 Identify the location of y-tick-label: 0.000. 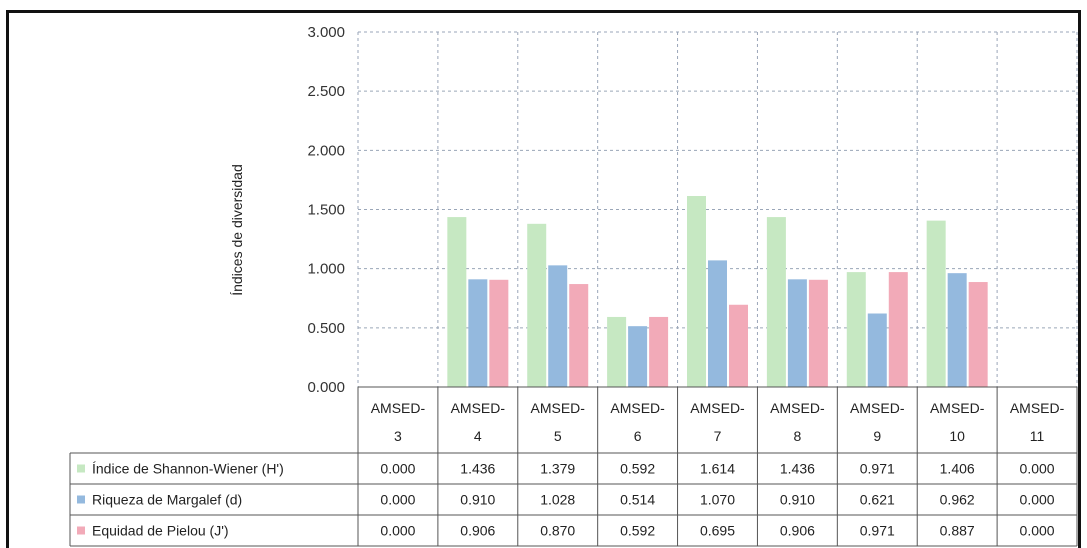
(326, 387).